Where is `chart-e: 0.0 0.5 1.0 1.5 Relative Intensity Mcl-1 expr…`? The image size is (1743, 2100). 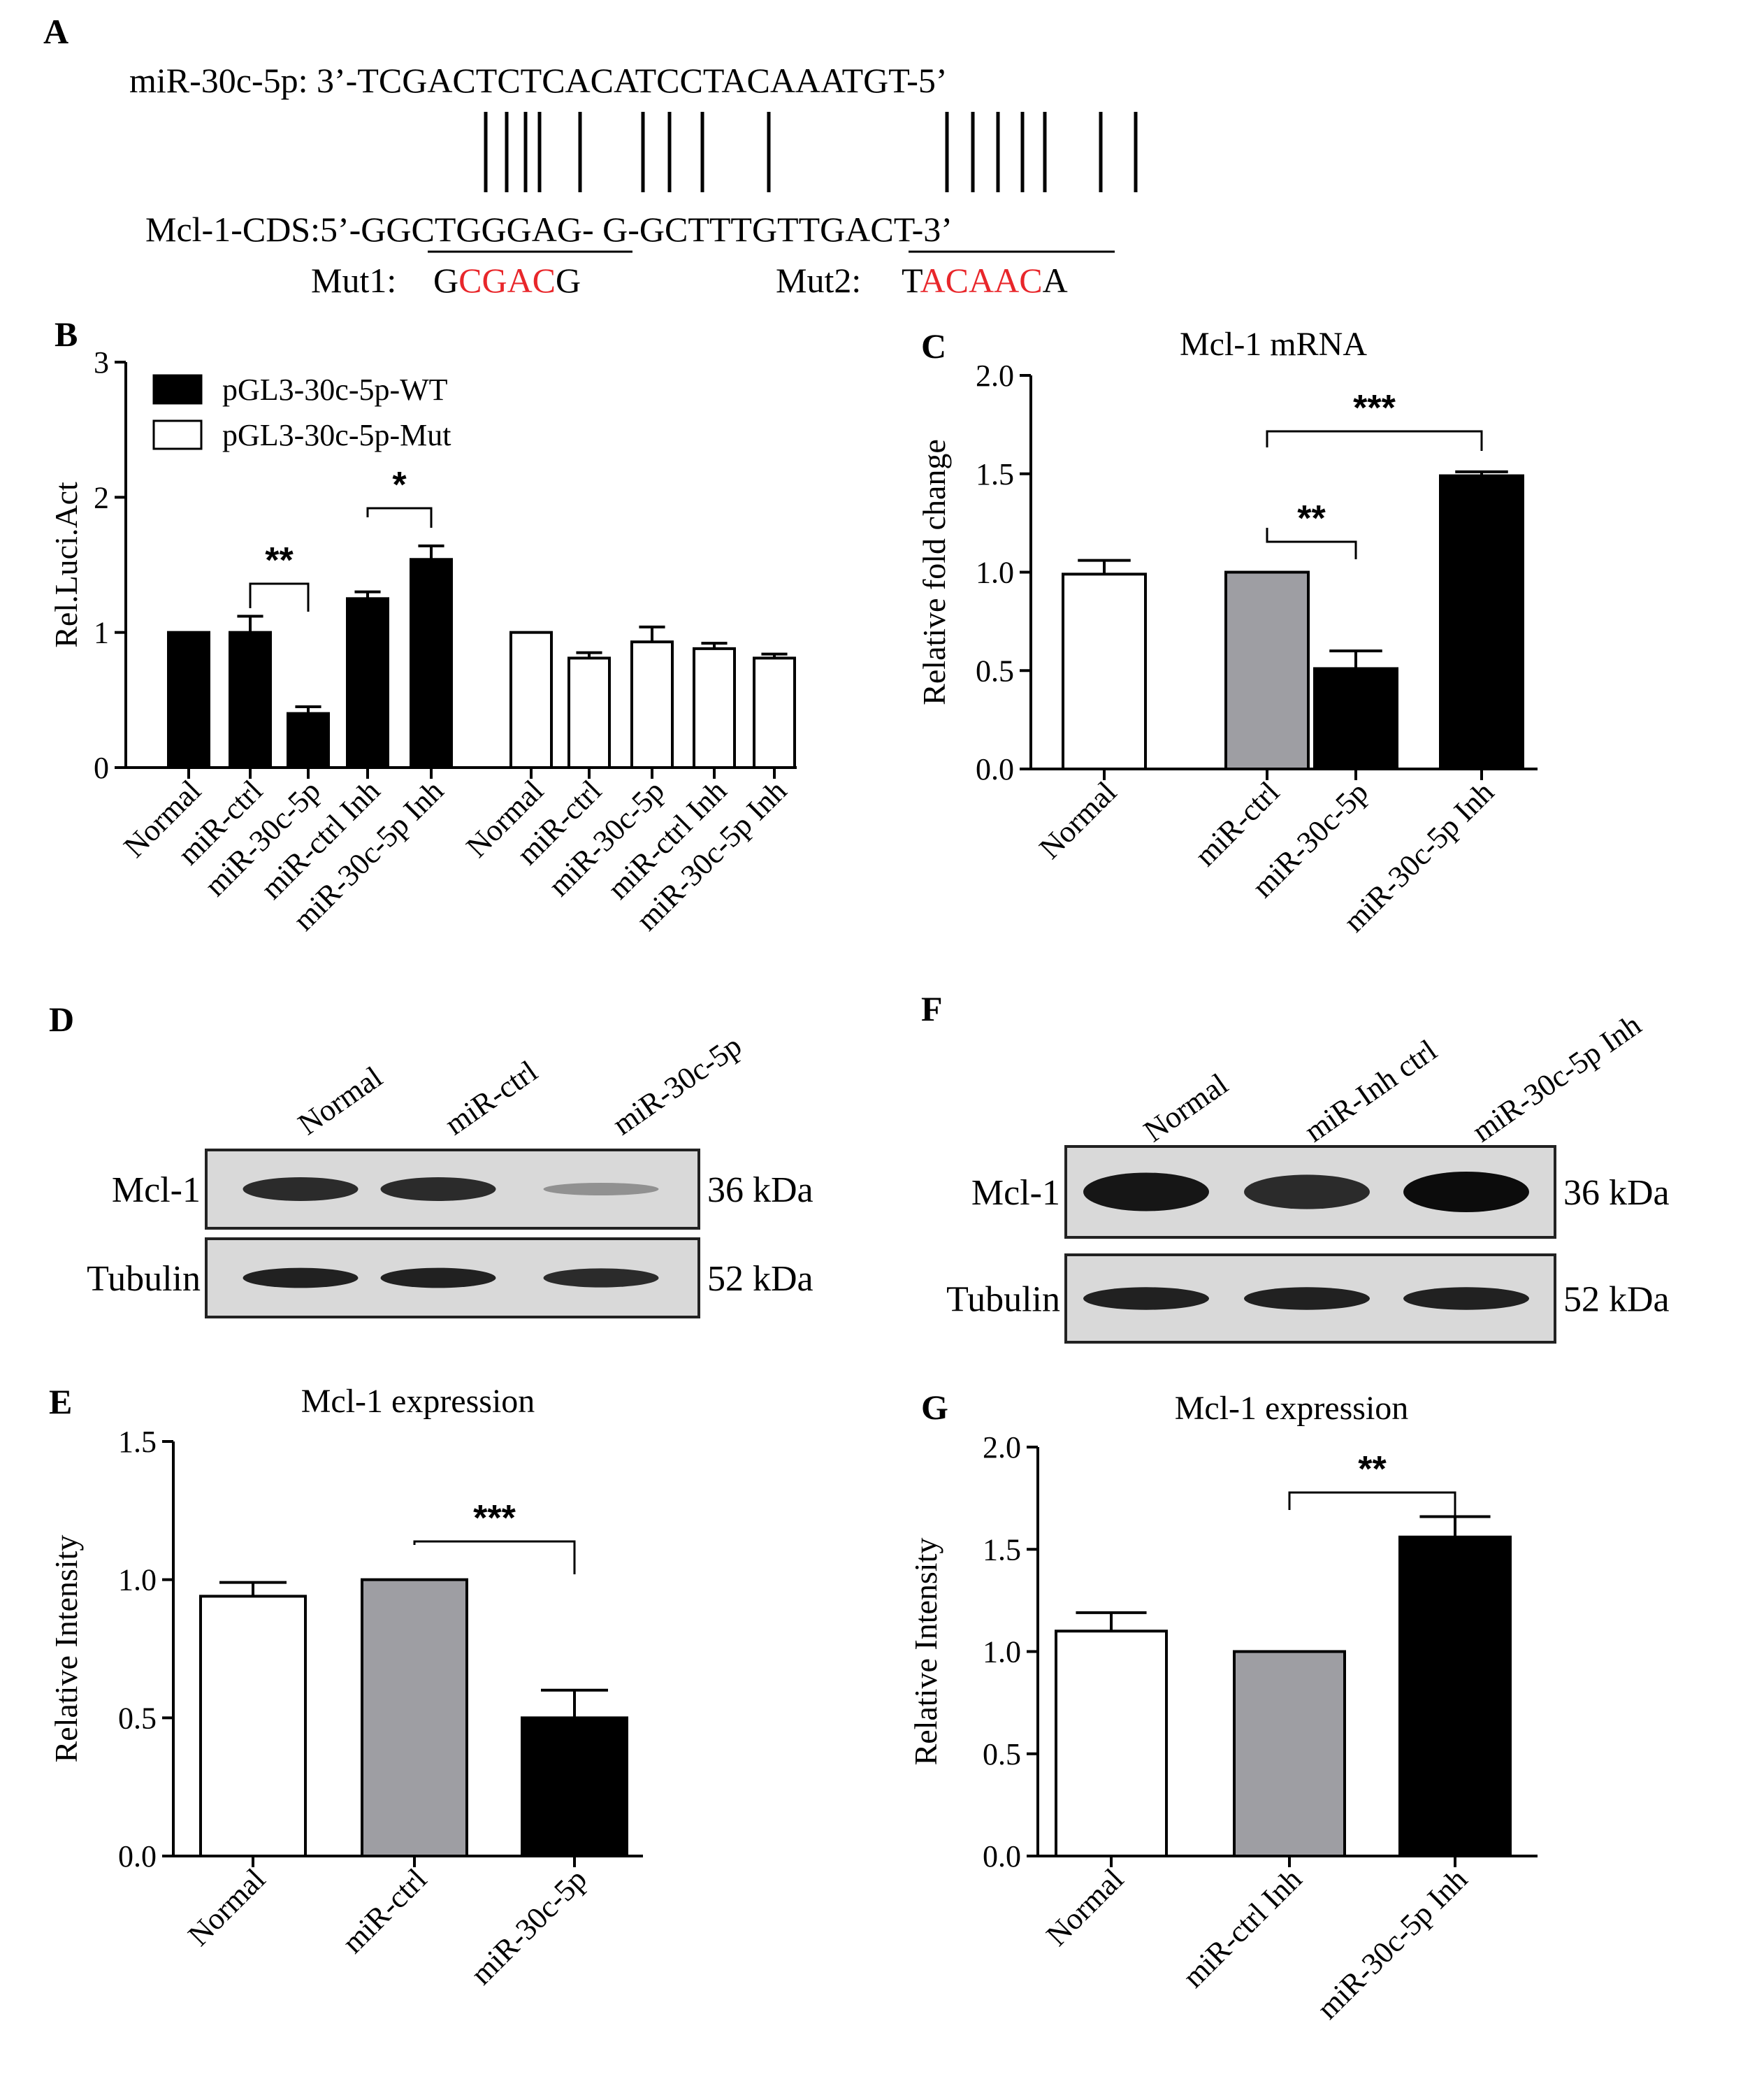
chart-e: 0.0 0.5 1.0 1.5 Relative Intensity Mcl-1 expr… is located at coordinates (345, 1687).